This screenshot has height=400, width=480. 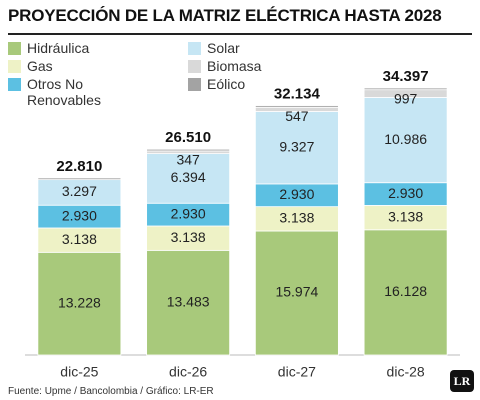 What do you see at coordinates (258, 93) in the screenshot?
I see `legend-item: Eólico` at bounding box center [258, 93].